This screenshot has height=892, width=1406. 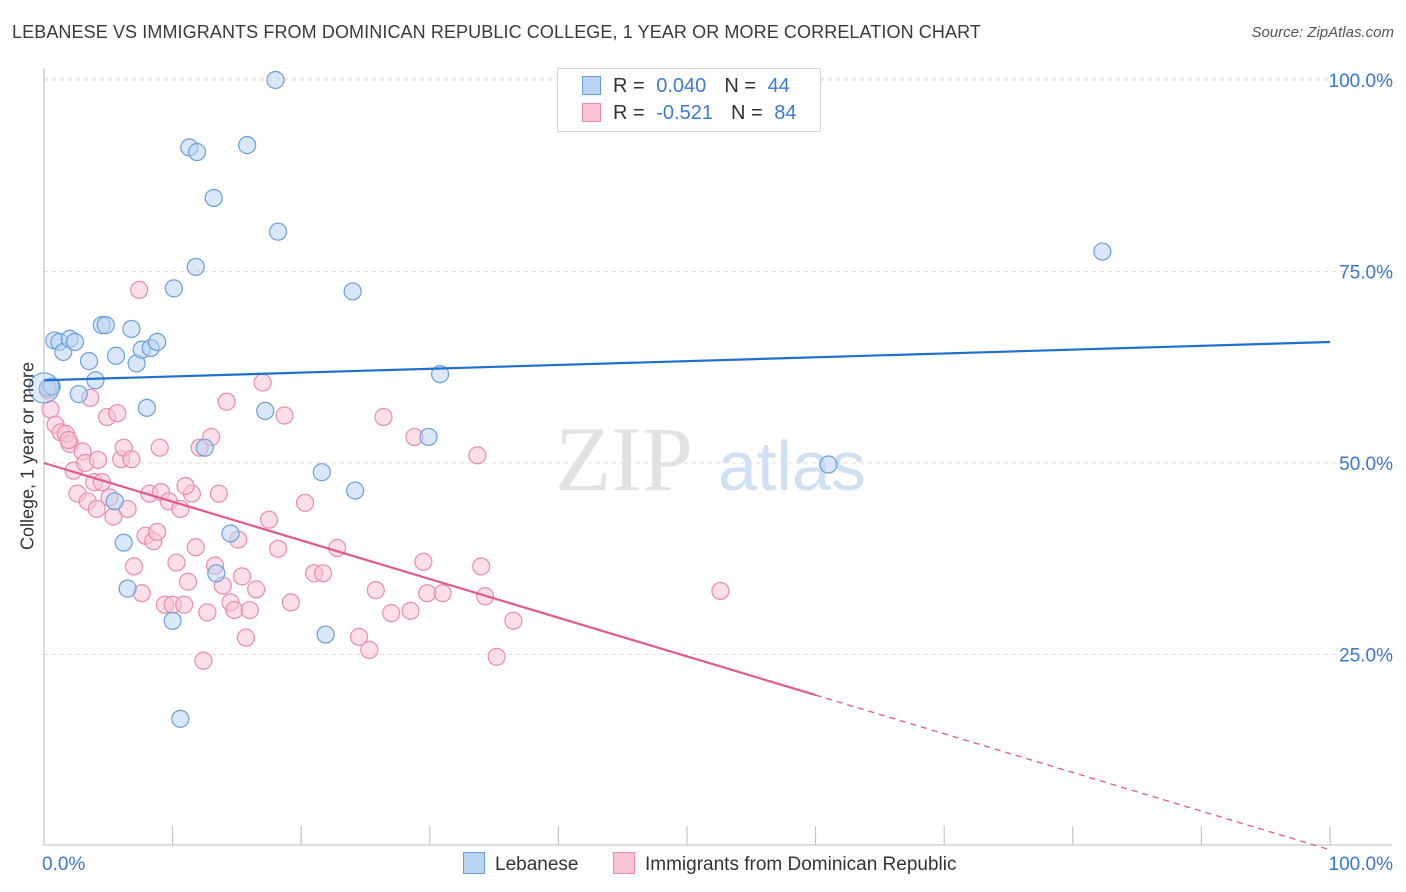 I want to click on bottom-legend-lebanese: Lebanese, so click(x=520, y=864).